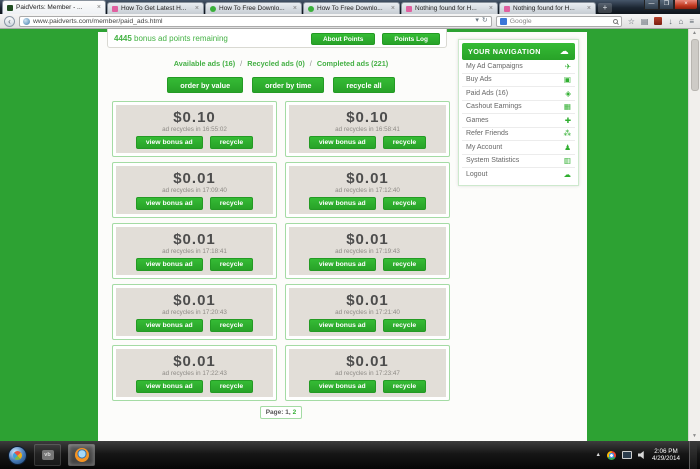 Image resolution: width=700 pixels, height=469 pixels. Describe the element at coordinates (294, 412) in the screenshot. I see `page-2-link: 2` at that location.